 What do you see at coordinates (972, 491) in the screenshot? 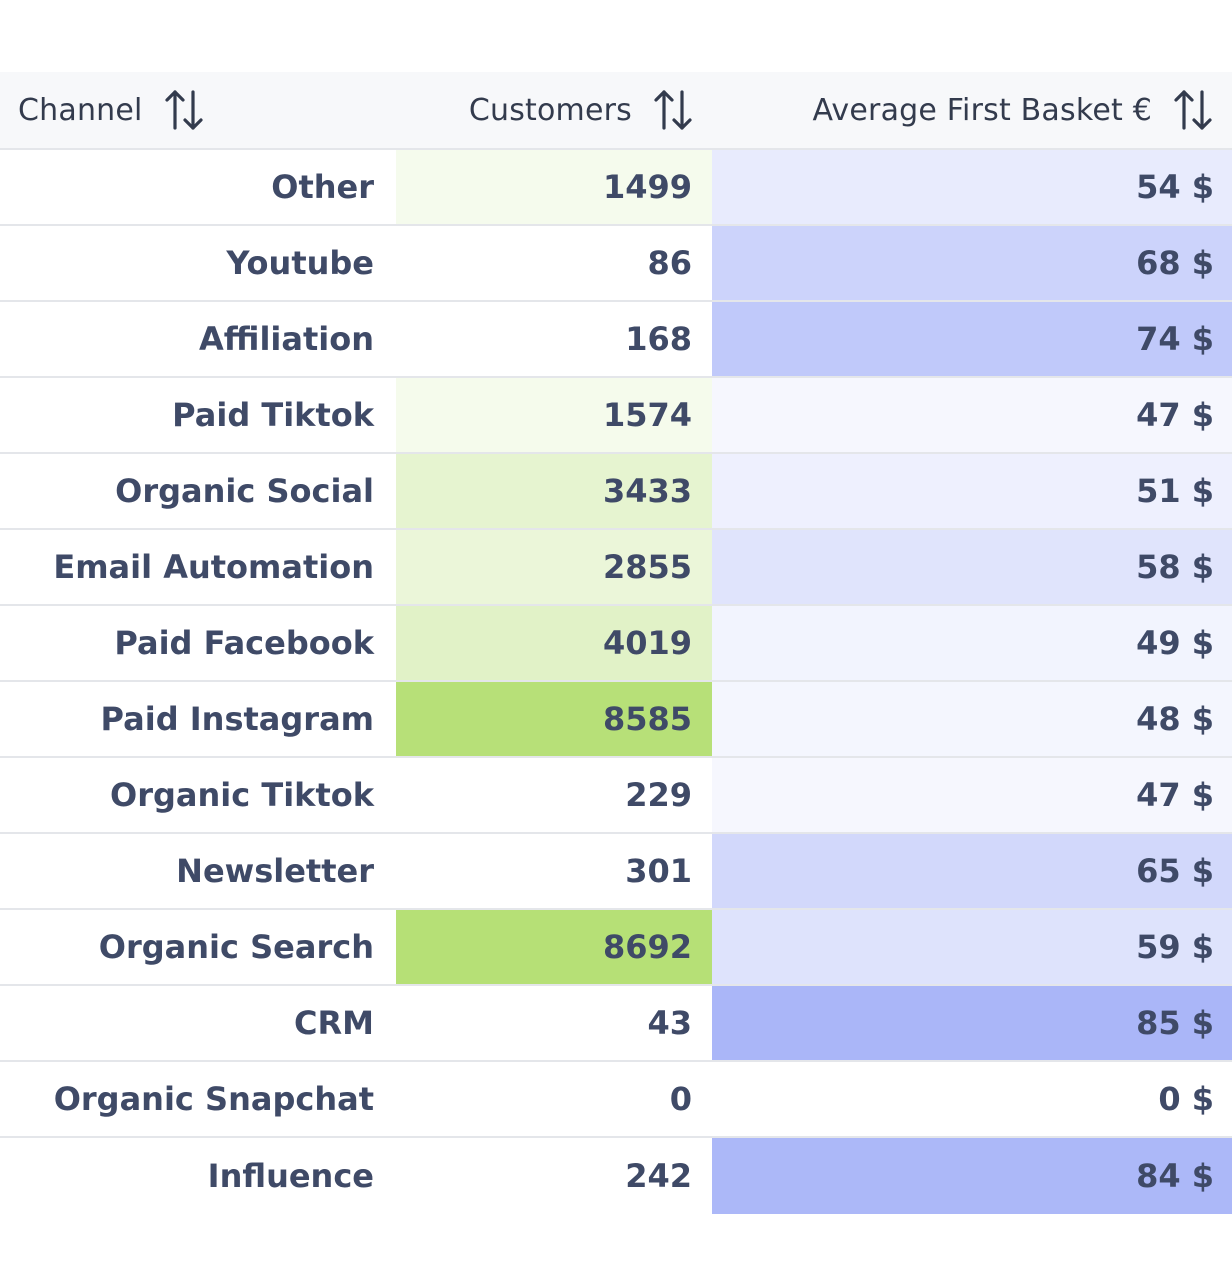
I see `basket-cell: 51 $` at bounding box center [972, 491].